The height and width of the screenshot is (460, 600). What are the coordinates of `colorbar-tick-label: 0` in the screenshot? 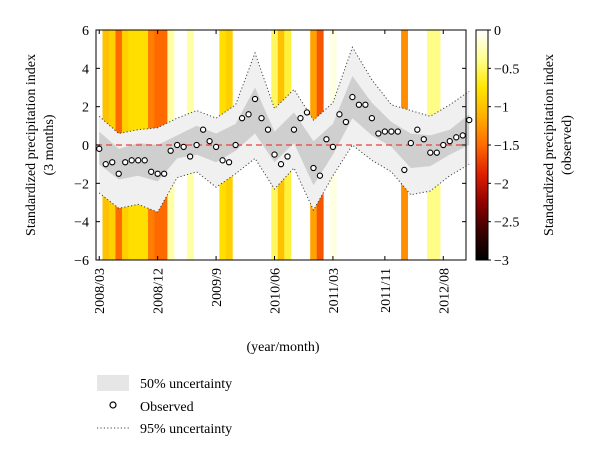 It's located at (497, 31).